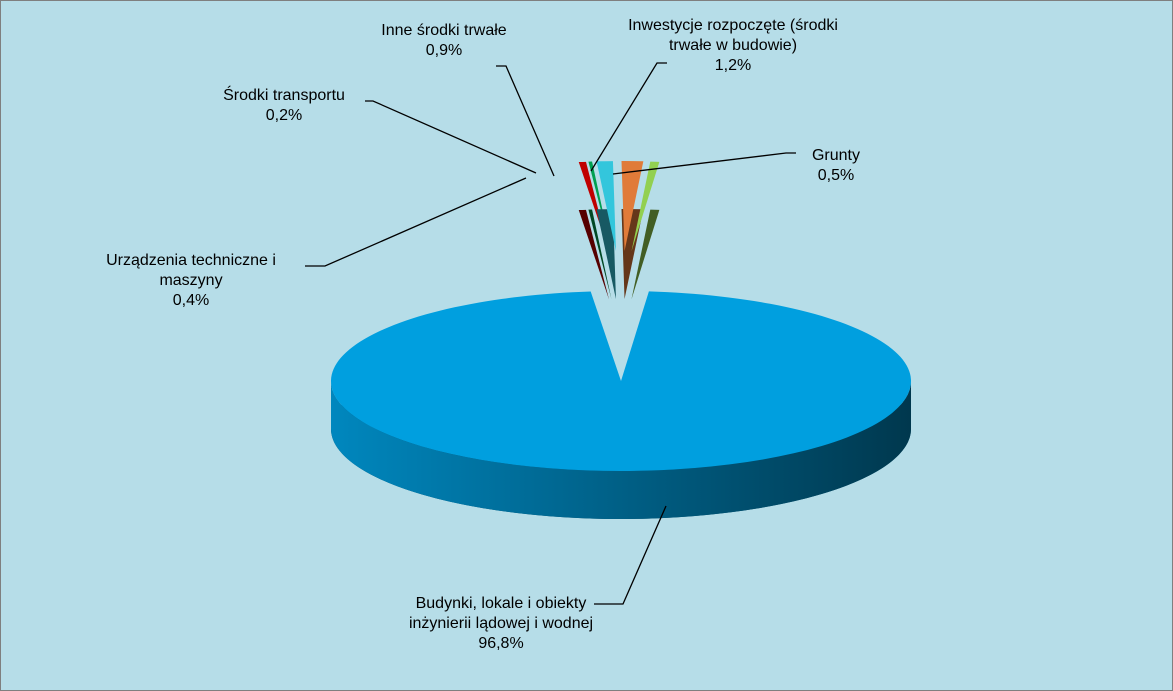  I want to click on value-label: 1,2%, so click(733, 65).